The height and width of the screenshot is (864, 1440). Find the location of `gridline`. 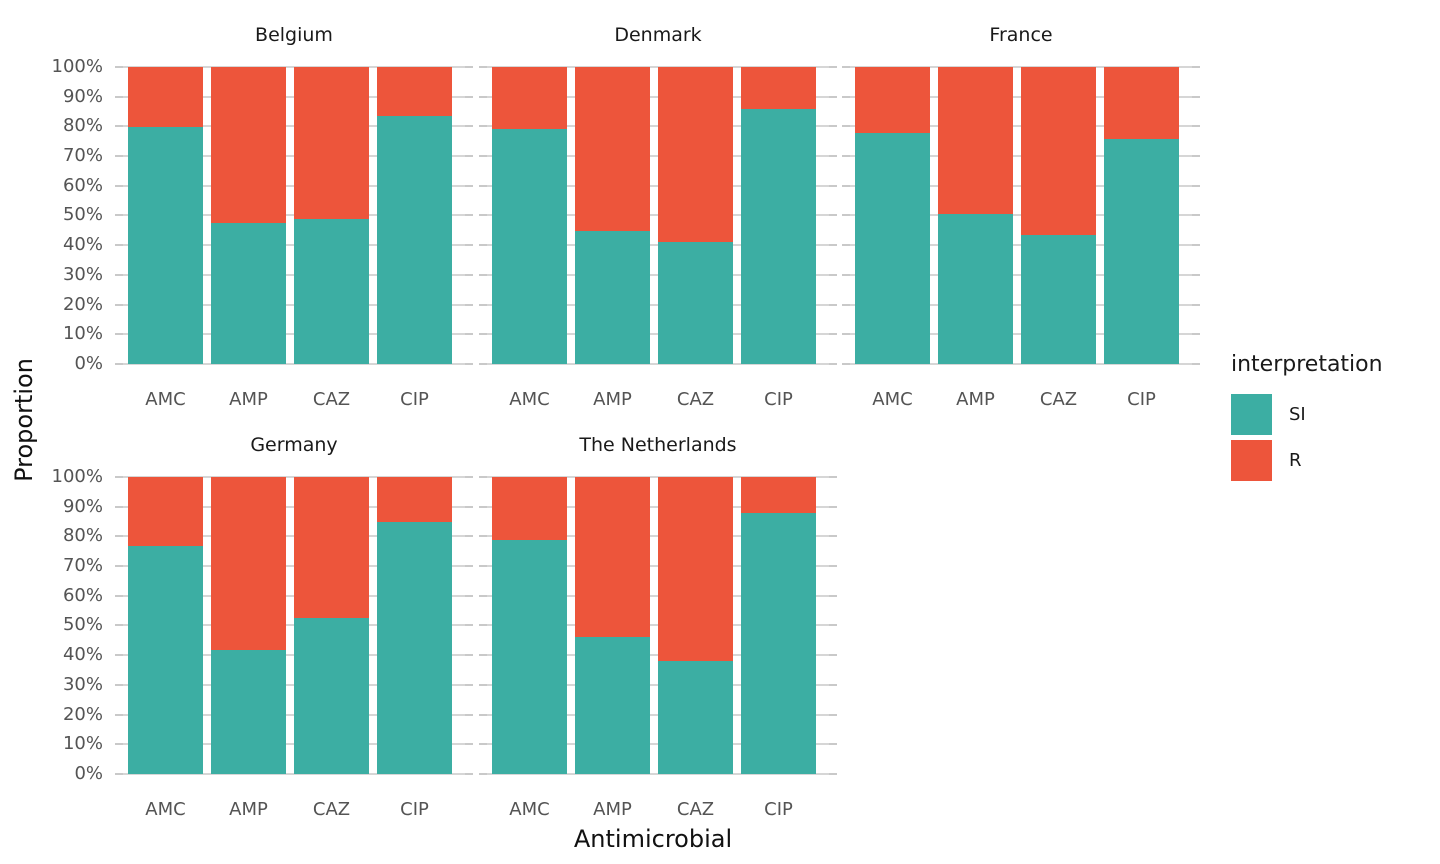

gridline is located at coordinates (294, 364).